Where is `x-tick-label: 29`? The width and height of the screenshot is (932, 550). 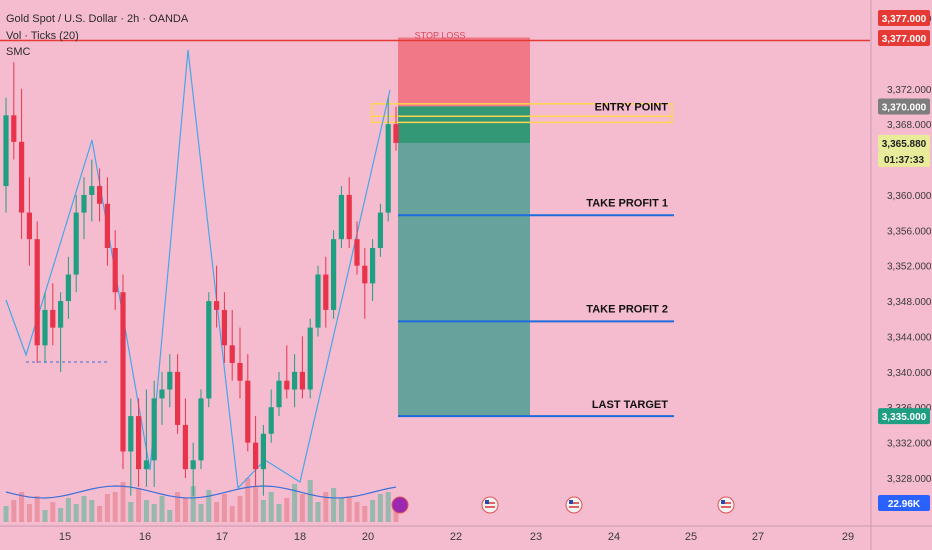
x-tick-label: 29 is located at coordinates (848, 537).